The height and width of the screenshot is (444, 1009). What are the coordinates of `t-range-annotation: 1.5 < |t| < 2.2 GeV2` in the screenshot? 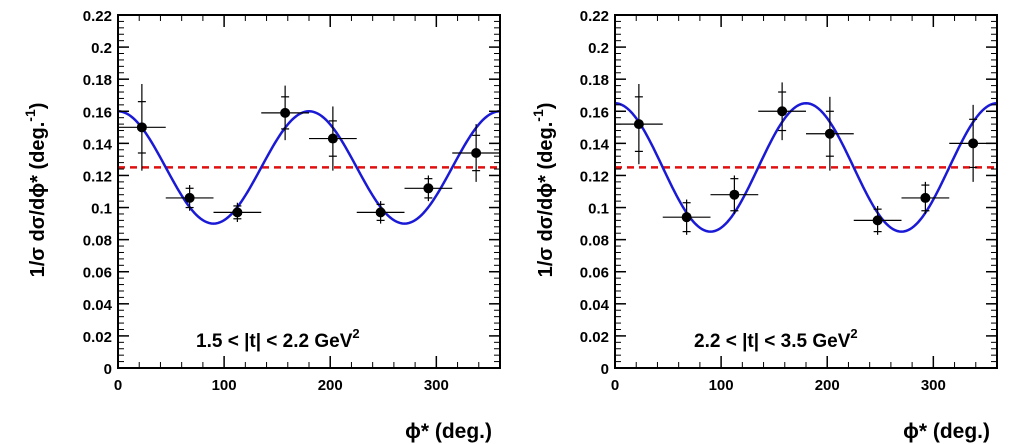 It's located at (278, 339).